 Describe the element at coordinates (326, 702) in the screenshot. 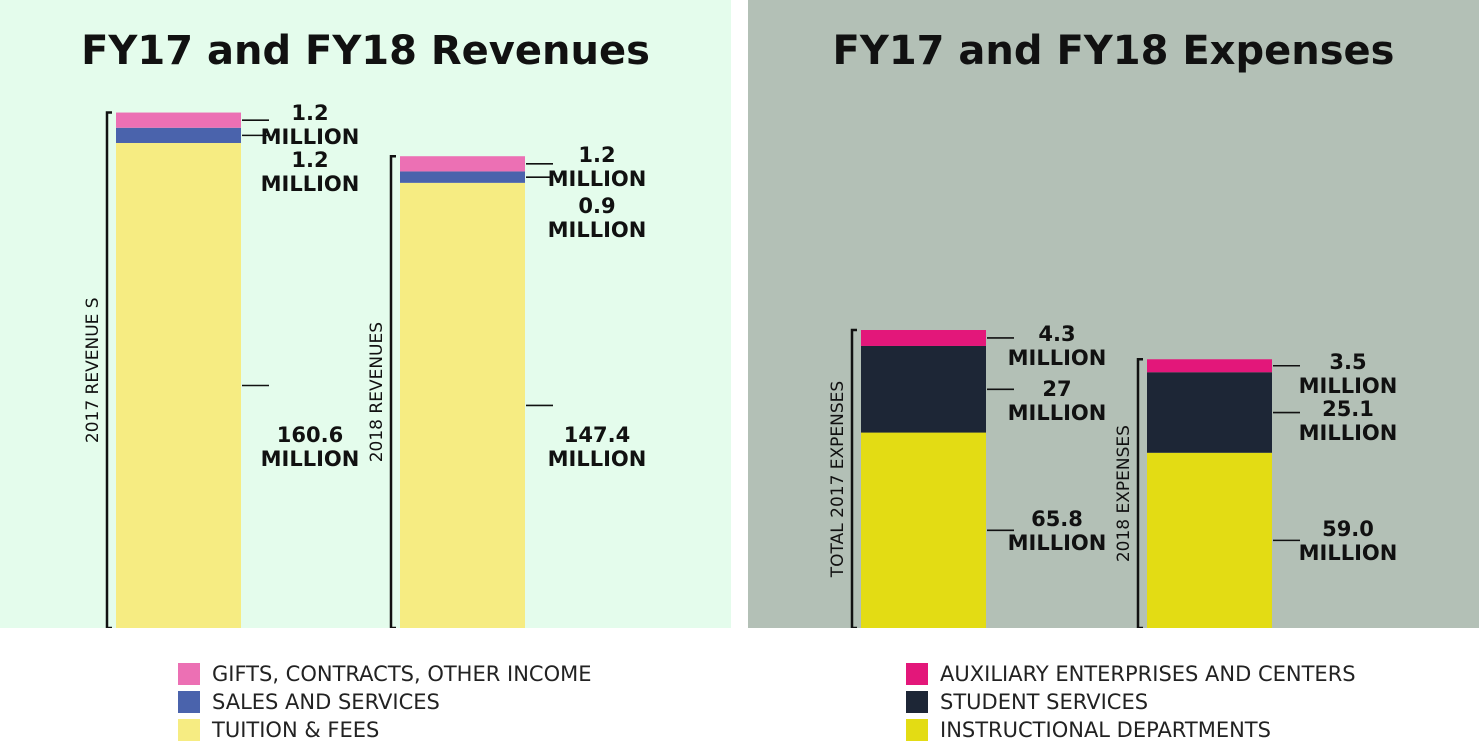

I see `legend-label-sales: SALES AND SERVICES` at that location.